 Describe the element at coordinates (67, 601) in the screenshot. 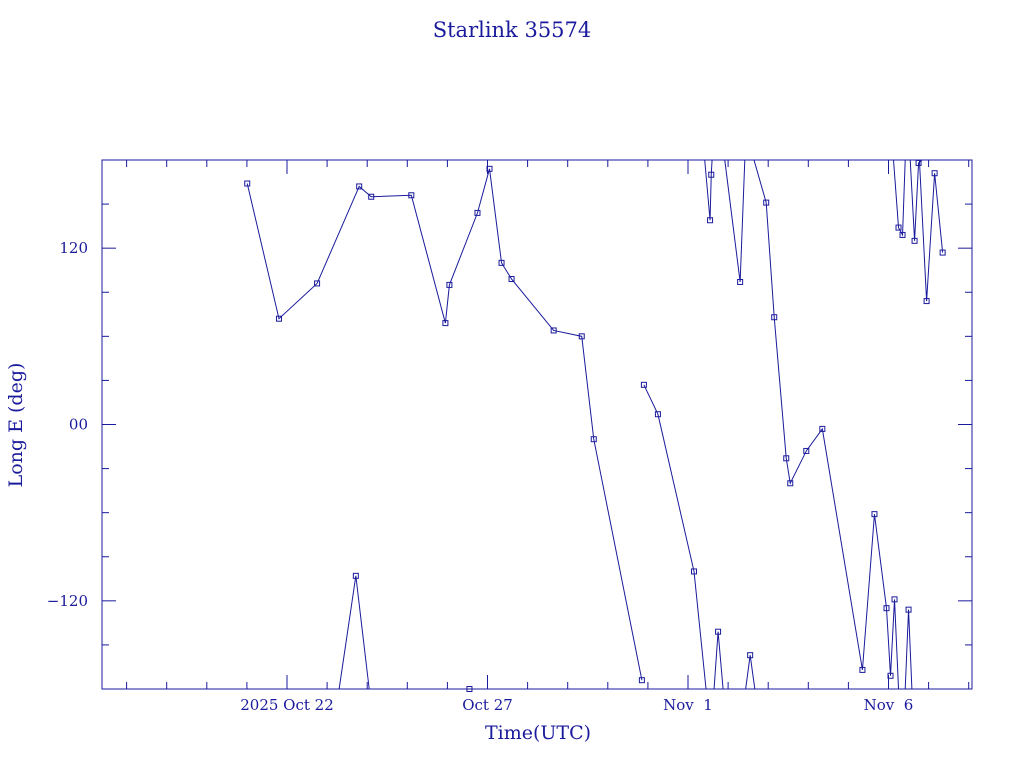

I see `y-tick-label: −120` at that location.